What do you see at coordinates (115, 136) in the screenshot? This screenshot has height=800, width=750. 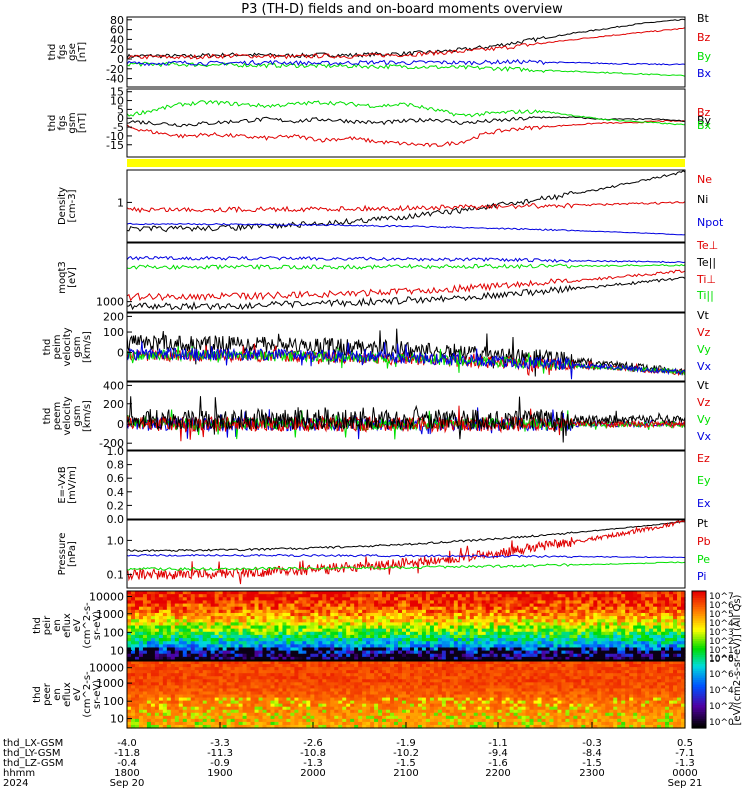 I see `y-tick-label: -10` at bounding box center [115, 136].